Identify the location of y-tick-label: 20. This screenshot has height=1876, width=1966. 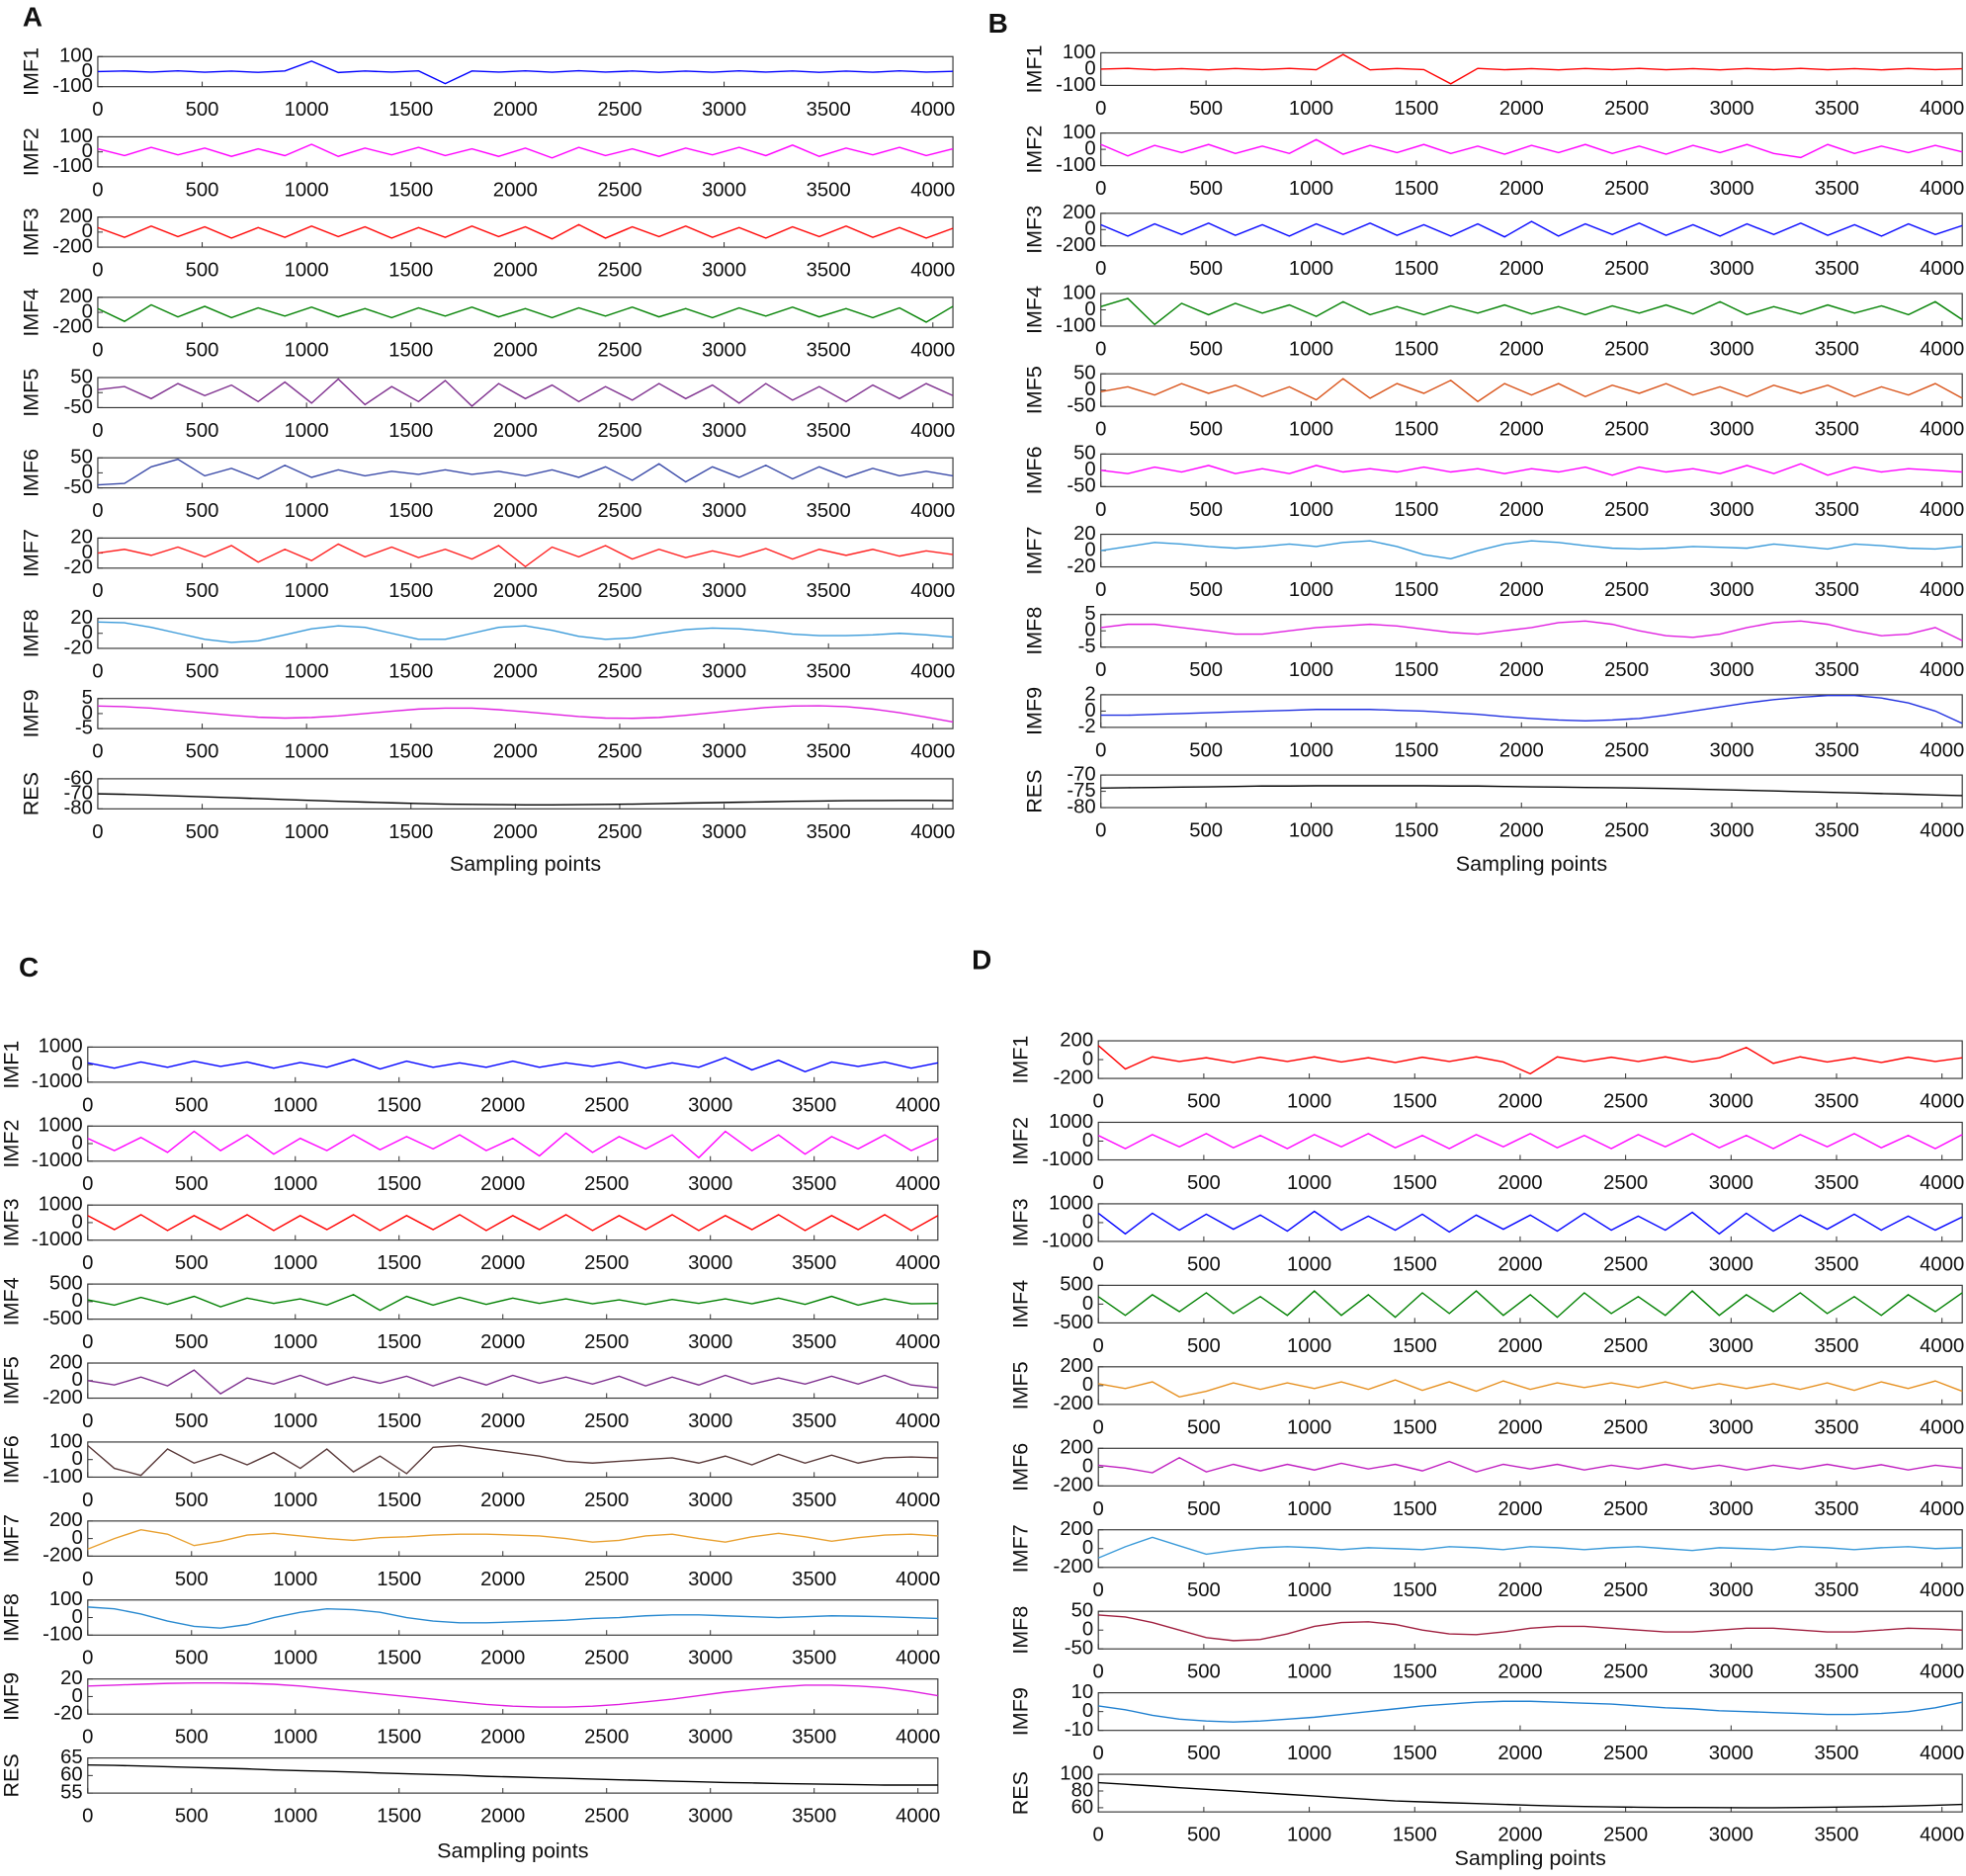
(82, 538).